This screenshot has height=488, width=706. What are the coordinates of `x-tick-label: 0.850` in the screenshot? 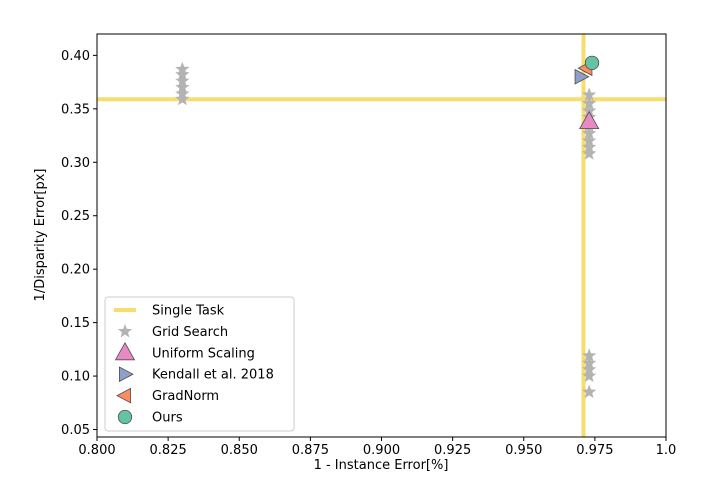 It's located at (239, 450).